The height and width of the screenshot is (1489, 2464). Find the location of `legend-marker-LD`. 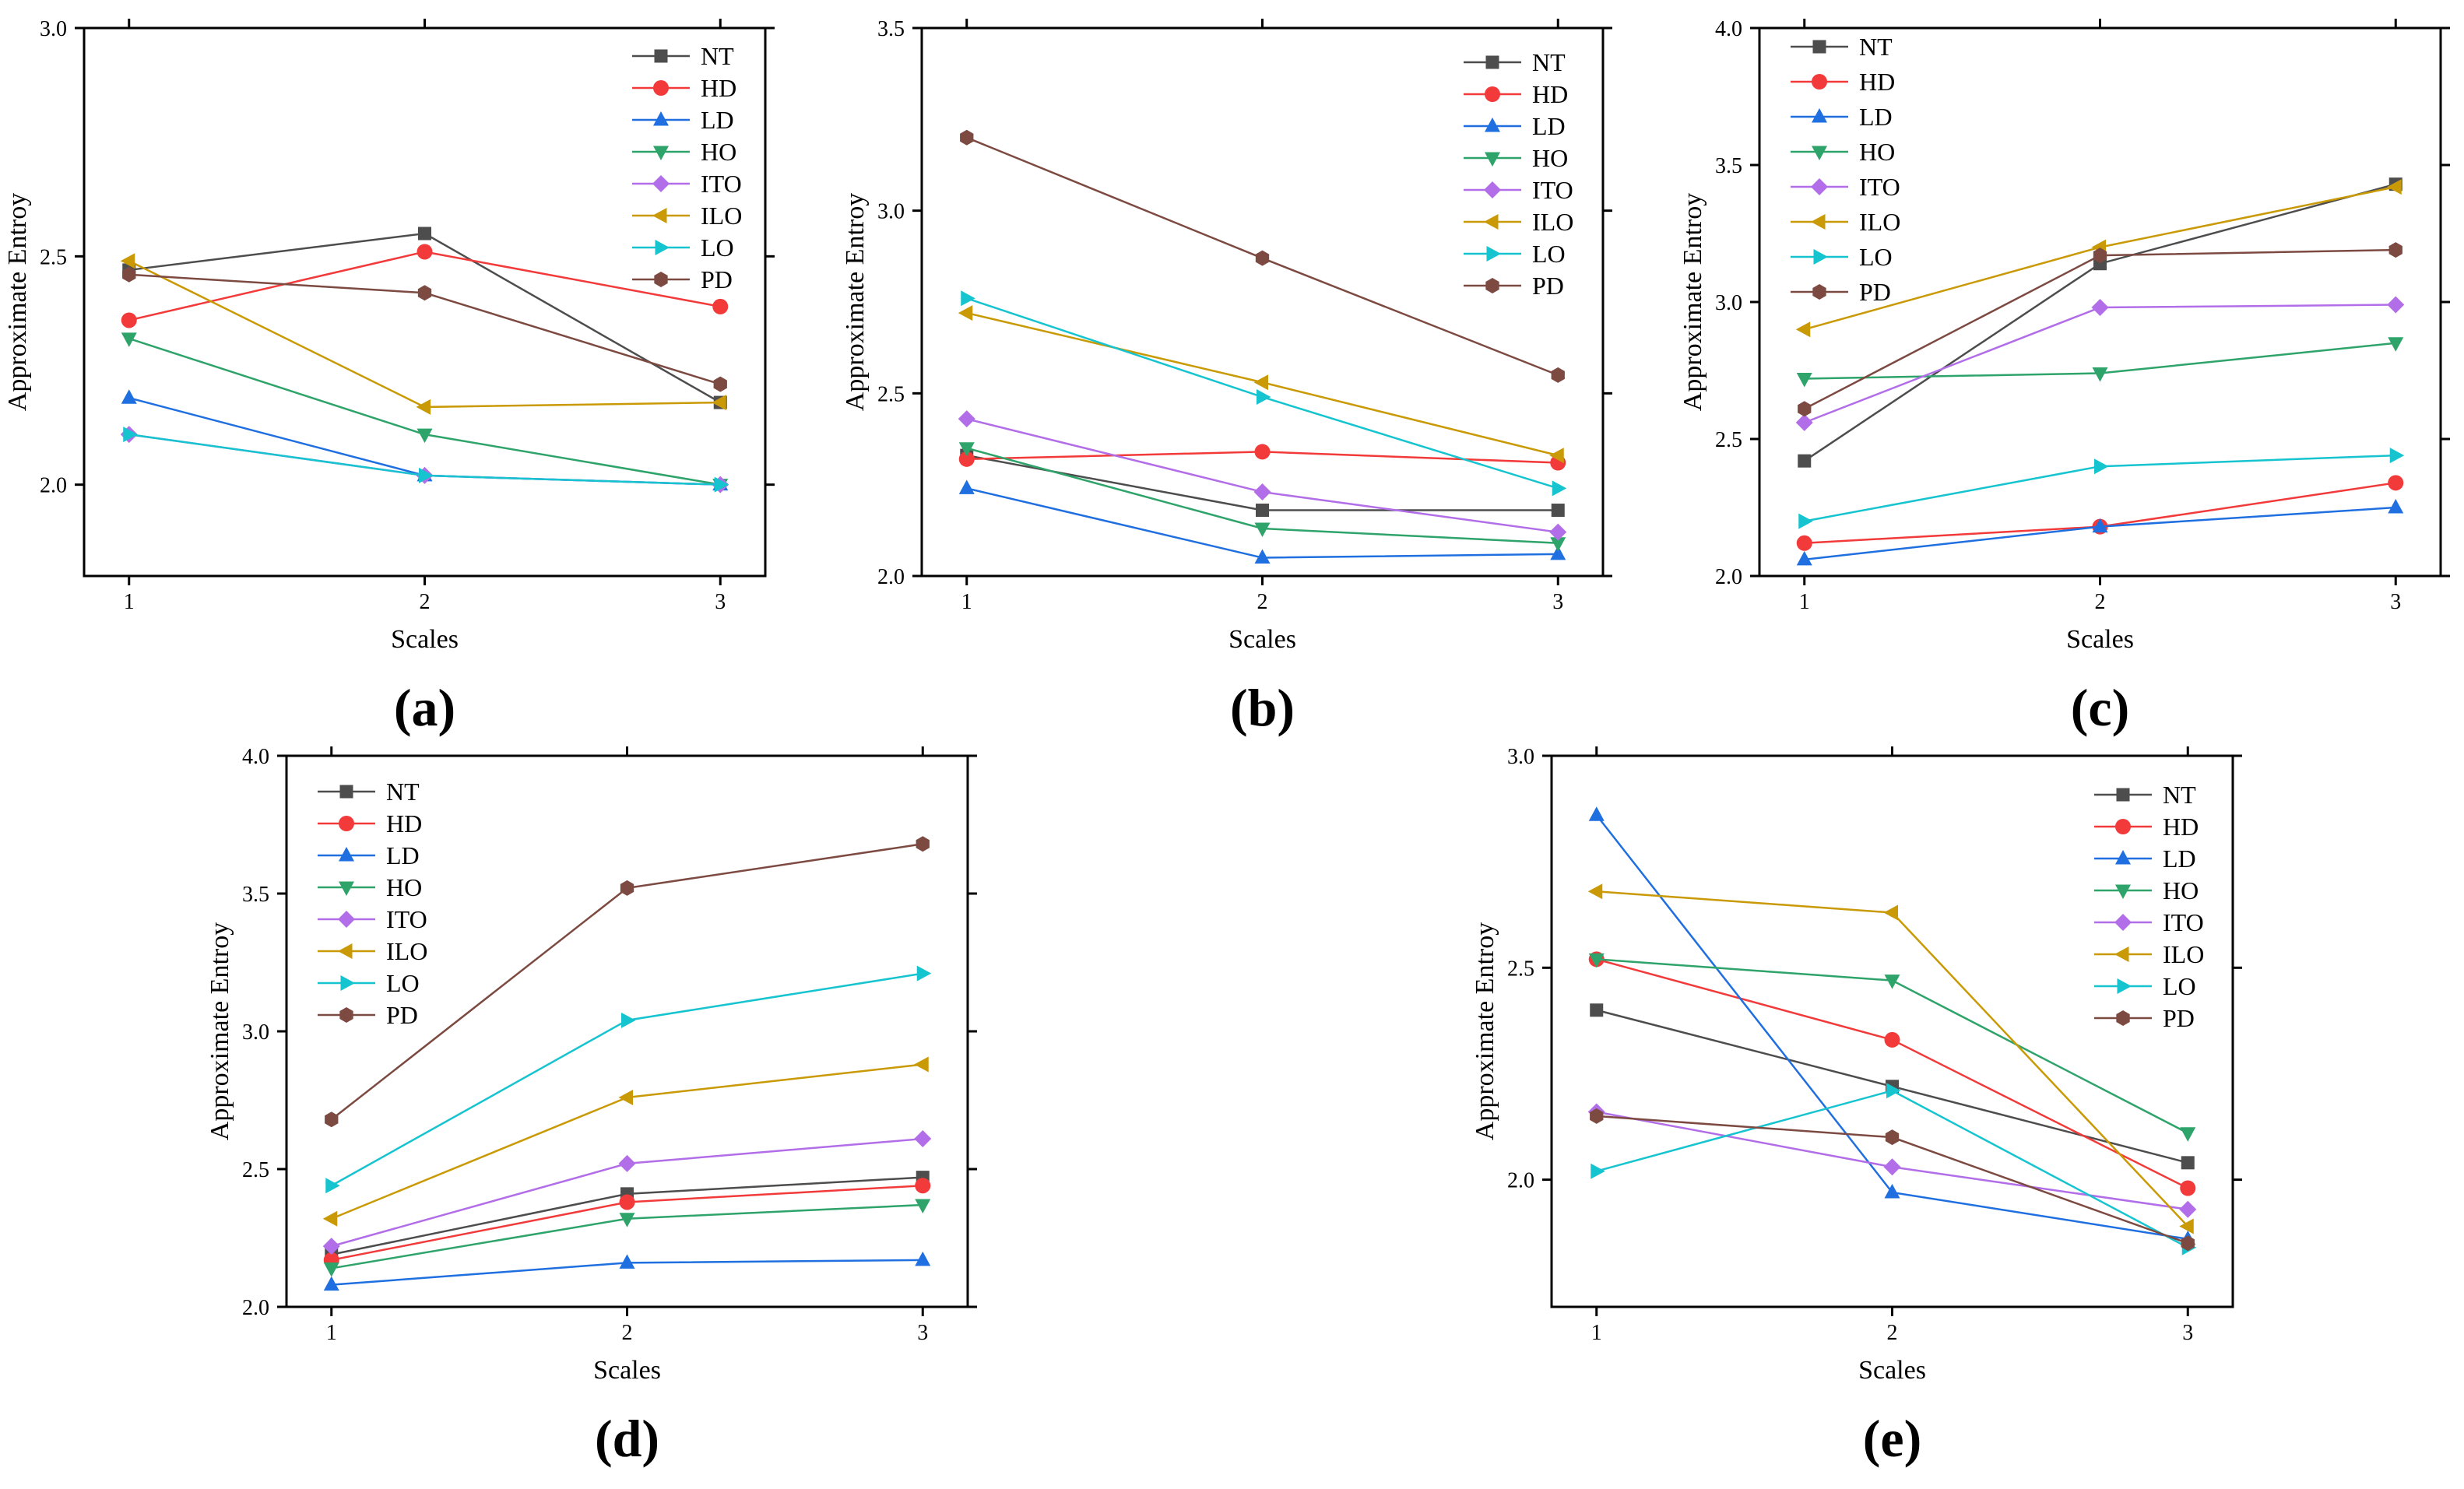

legend-marker-LD is located at coordinates (1493, 125).